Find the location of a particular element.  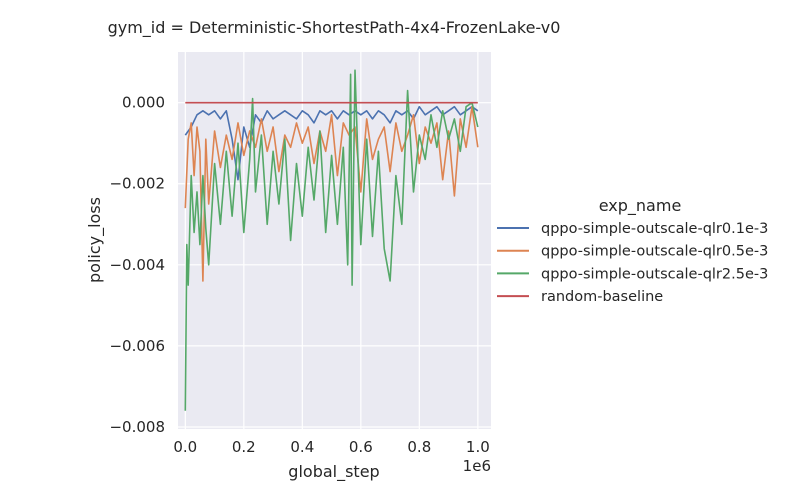

y-tick-label: −0.004 is located at coordinates (137, 265).